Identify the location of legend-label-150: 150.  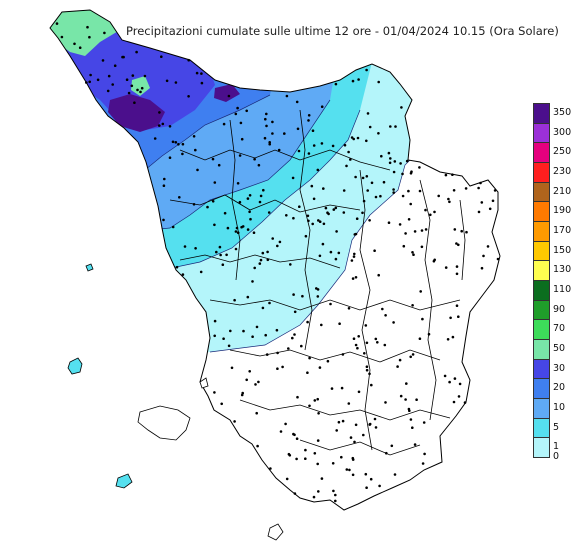
(562, 250).